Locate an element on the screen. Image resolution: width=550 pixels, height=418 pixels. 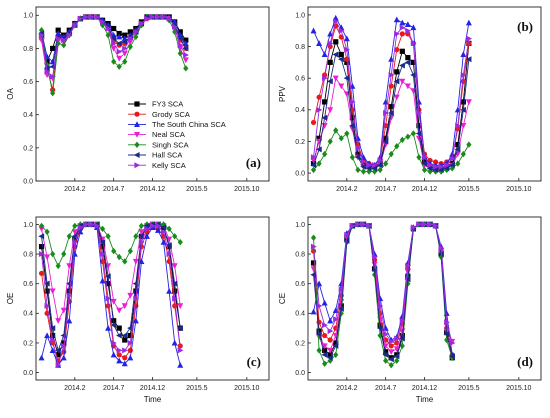
legend-entry-label: FY3 SCA is located at coordinates (167, 104).